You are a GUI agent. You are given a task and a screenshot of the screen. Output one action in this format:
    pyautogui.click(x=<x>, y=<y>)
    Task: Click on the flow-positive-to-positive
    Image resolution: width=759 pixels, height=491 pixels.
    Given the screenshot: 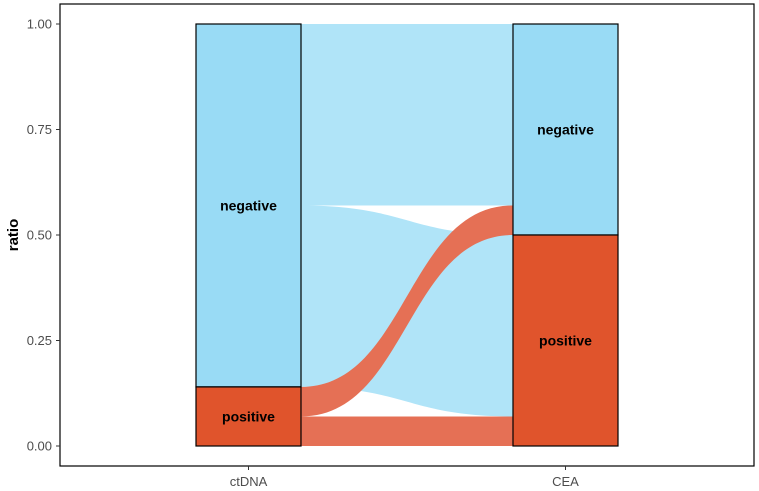 What is the action you would take?
    pyautogui.click(x=407, y=431)
    